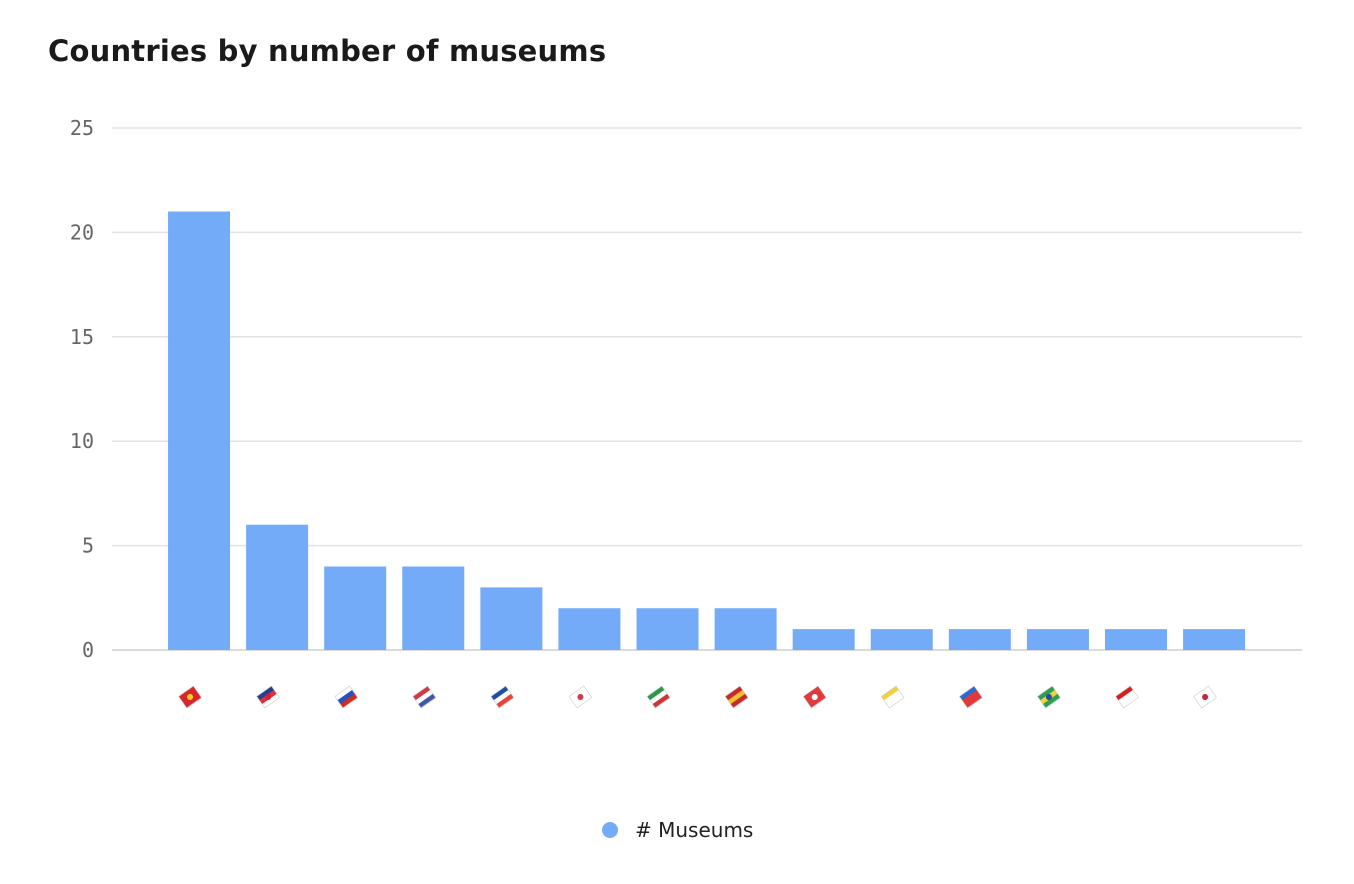 The height and width of the screenshot is (884, 1354). Describe the element at coordinates (88, 650) in the screenshot. I see `y-tick-label: 0` at that location.